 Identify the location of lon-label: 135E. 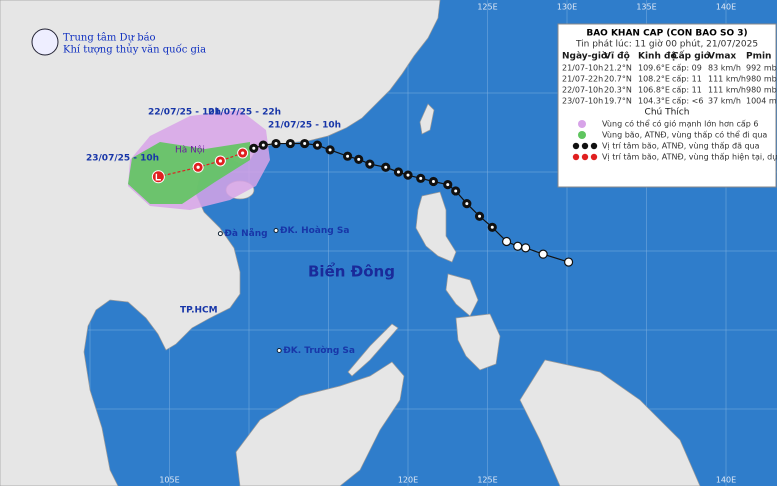
(646, 7).